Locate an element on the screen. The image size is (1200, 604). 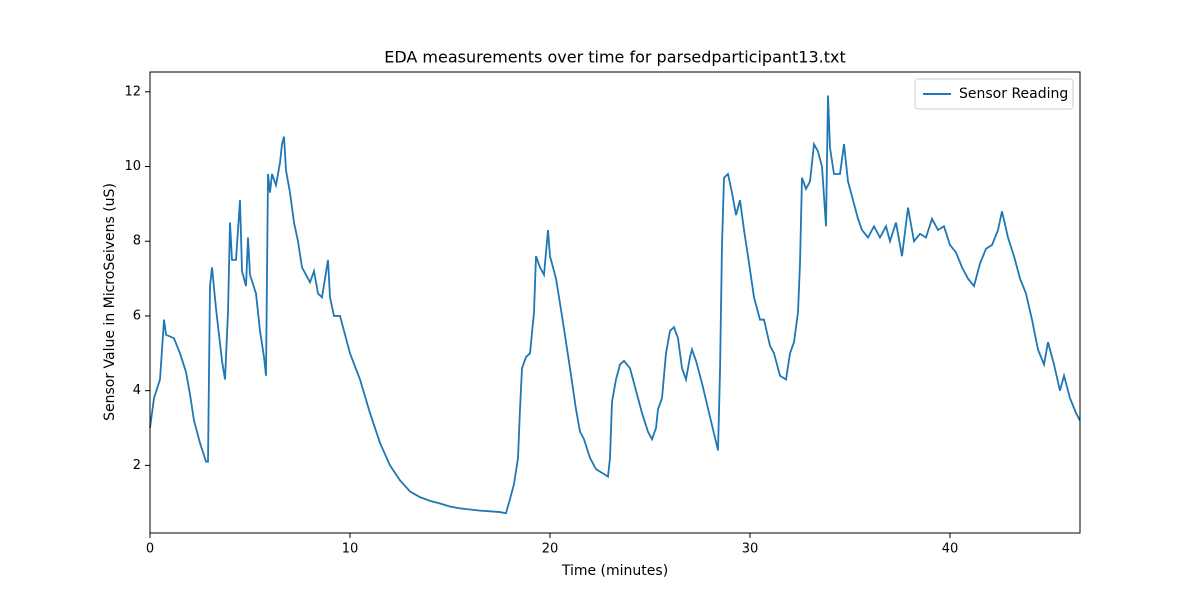
x-tick-label: 10 is located at coordinates (350, 549).